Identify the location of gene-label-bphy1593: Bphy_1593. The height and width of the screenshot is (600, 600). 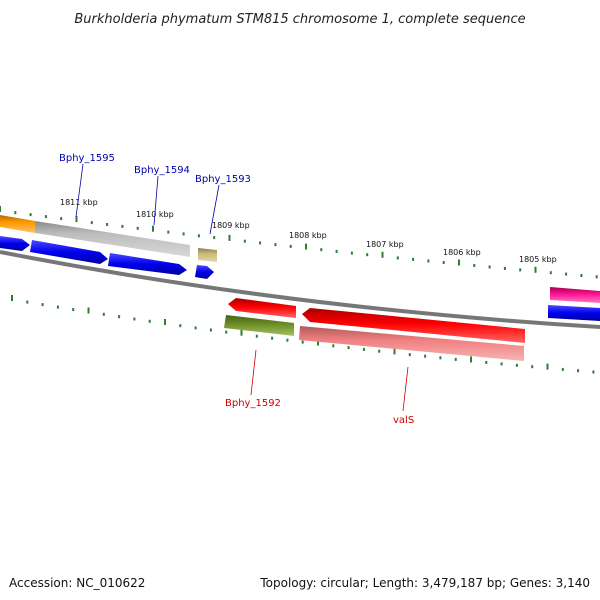
(223, 179).